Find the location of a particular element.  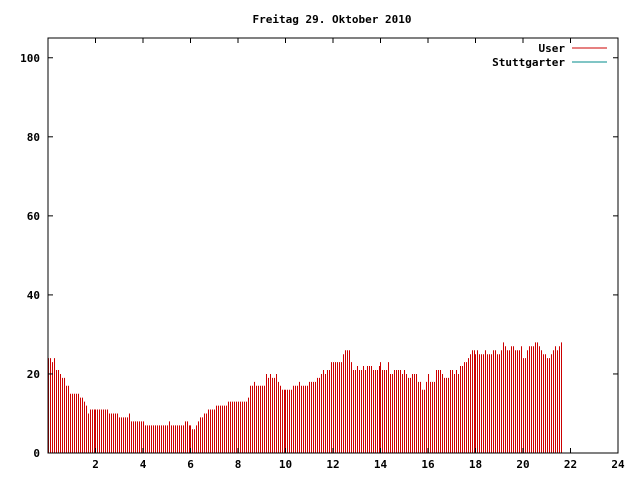

y-tick-label: 80 is located at coordinates (33, 137).